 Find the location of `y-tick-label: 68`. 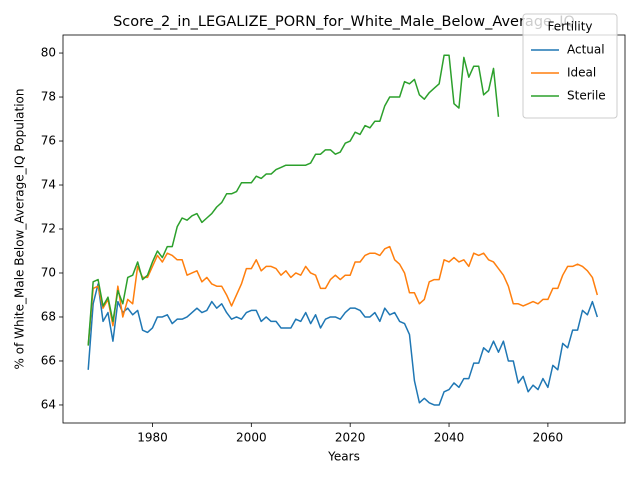

y-tick-label: 68 is located at coordinates (48, 316).